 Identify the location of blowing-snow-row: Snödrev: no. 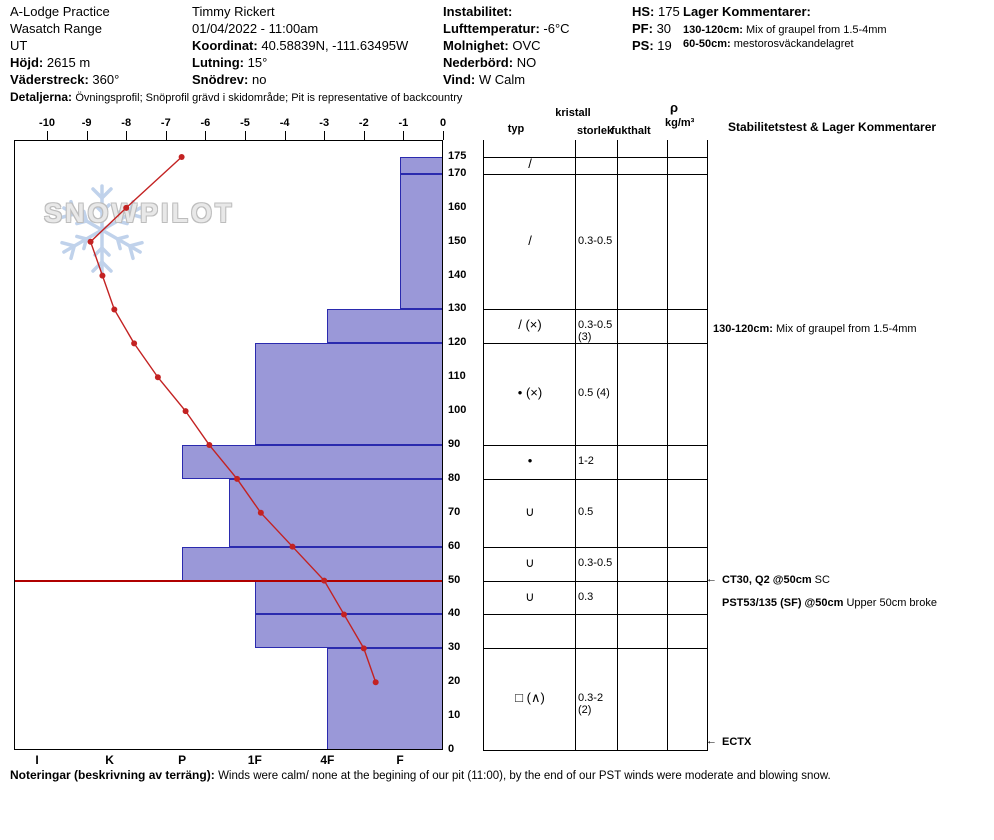
(229, 80).